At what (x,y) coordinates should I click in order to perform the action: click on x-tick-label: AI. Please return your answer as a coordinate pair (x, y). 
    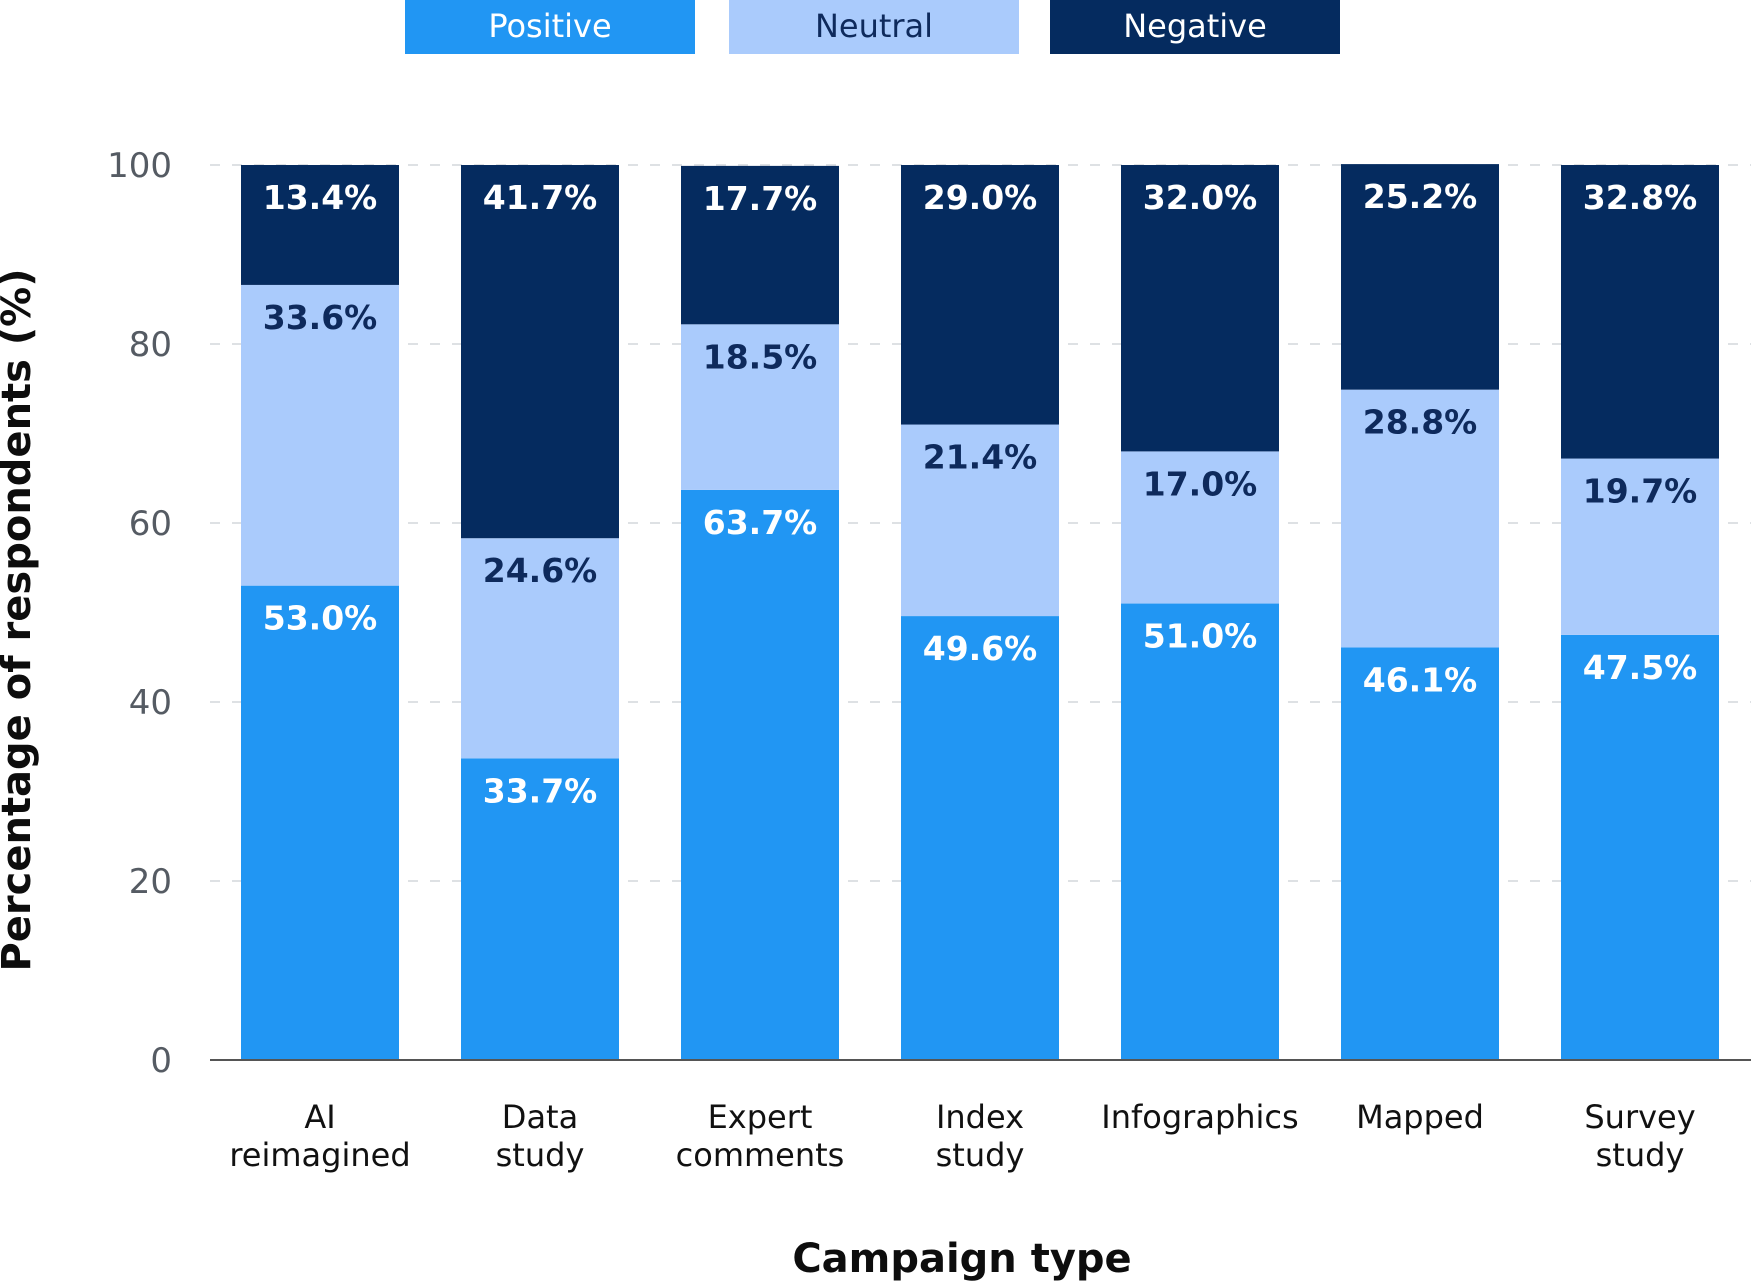
    Looking at the image, I should click on (319, 1117).